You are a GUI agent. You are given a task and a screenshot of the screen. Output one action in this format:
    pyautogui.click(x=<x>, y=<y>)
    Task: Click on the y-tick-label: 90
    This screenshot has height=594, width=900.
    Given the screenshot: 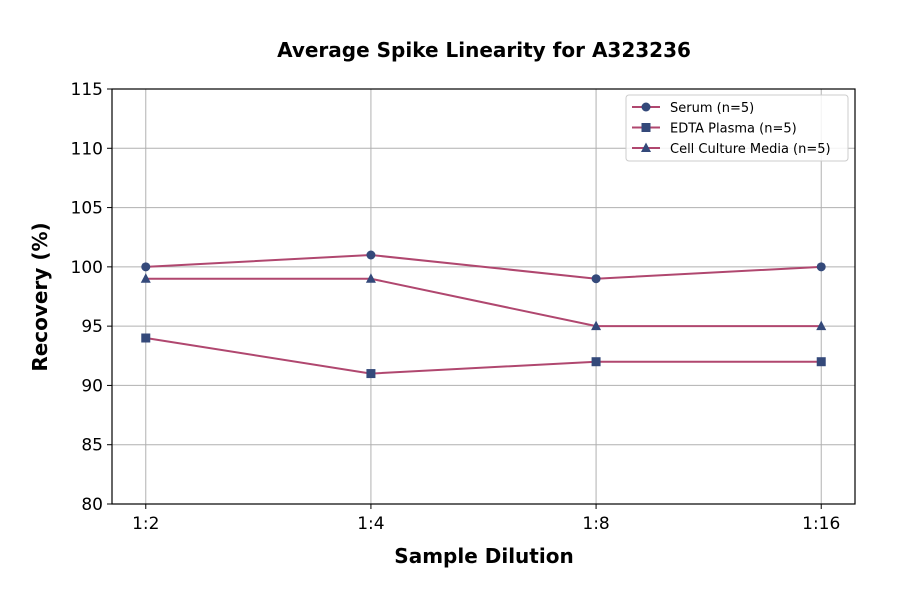 What is the action you would take?
    pyautogui.click(x=92, y=386)
    